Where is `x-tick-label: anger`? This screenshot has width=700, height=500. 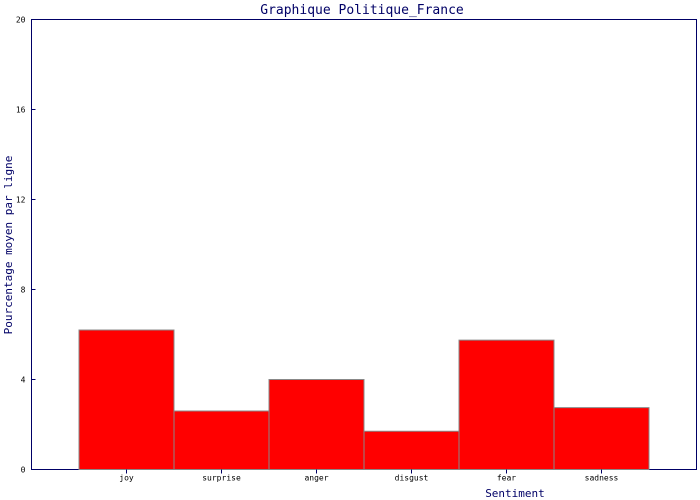 x-tick-label: anger is located at coordinates (316, 478).